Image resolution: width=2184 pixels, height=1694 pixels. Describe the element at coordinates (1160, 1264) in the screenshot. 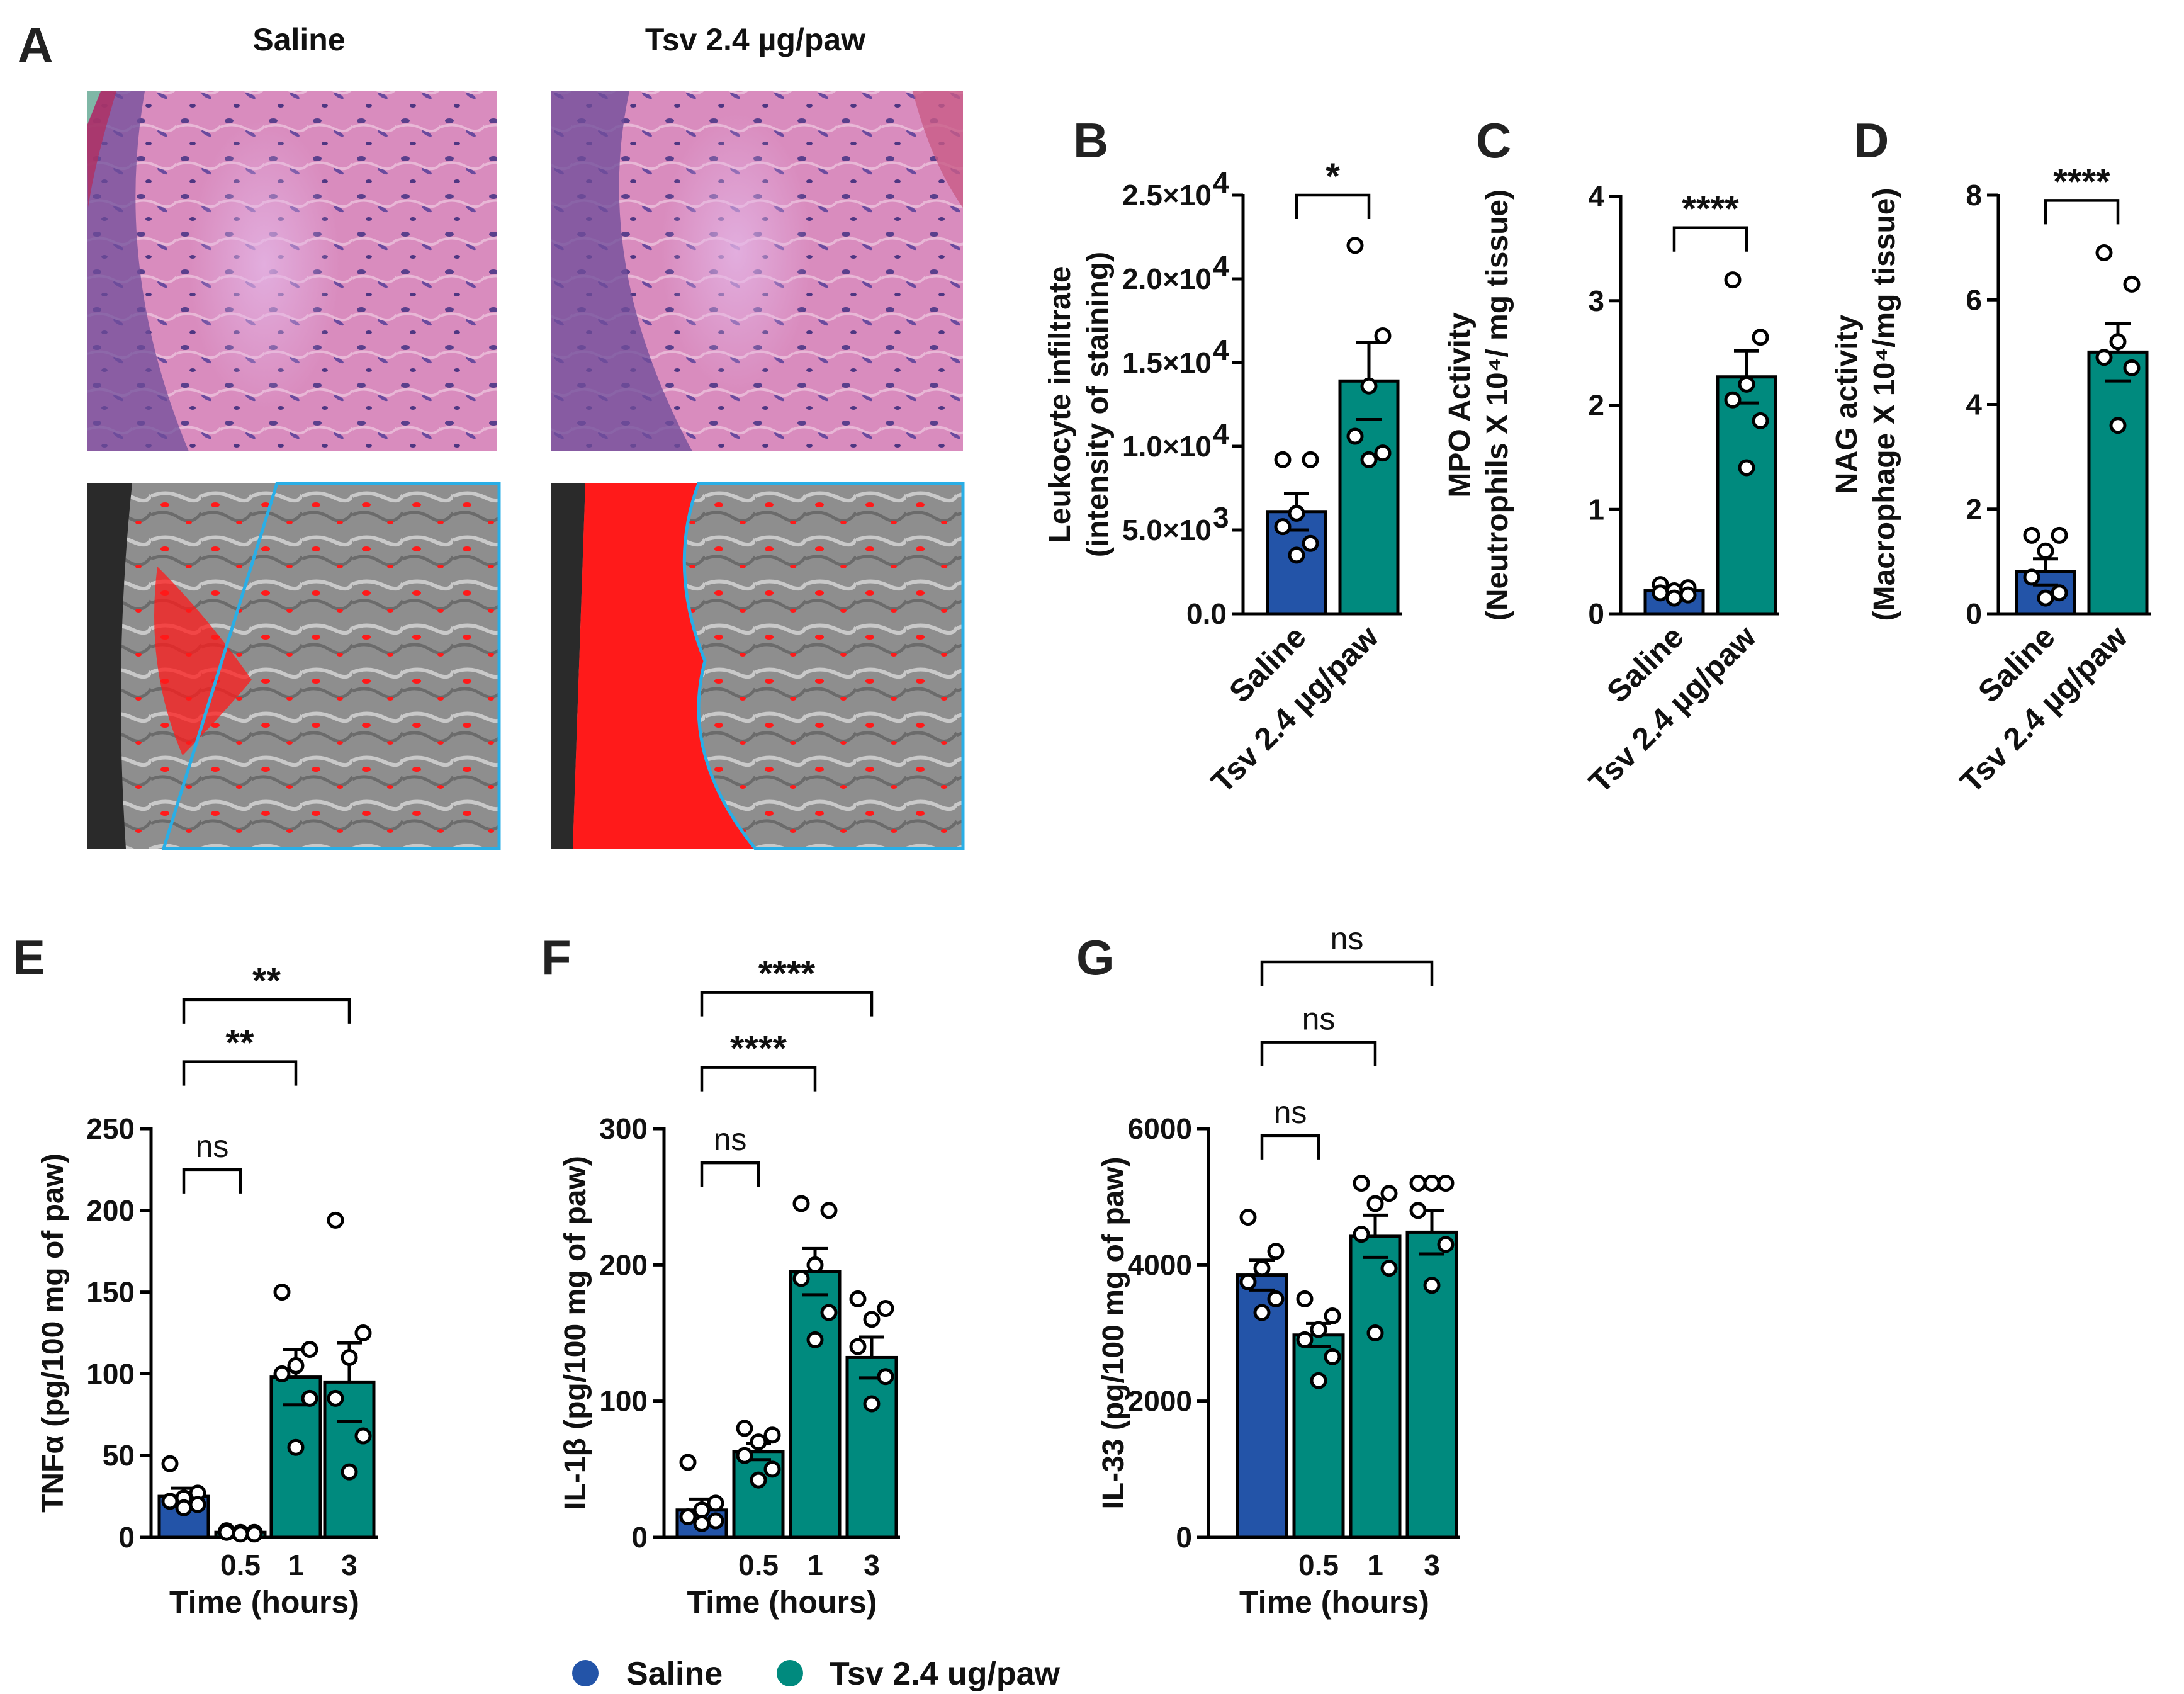

I see `y-tick-label: 4000` at that location.